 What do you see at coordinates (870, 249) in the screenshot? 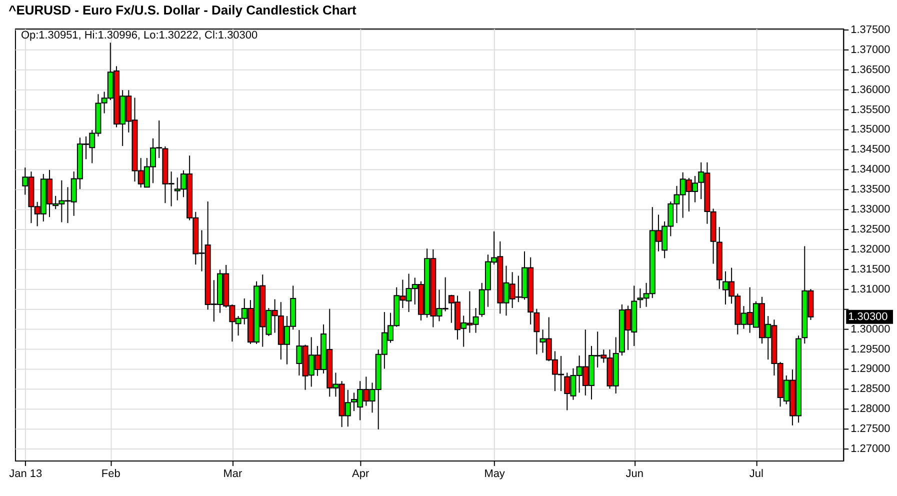
I see `y-tick-label: 1.32000` at bounding box center [870, 249].